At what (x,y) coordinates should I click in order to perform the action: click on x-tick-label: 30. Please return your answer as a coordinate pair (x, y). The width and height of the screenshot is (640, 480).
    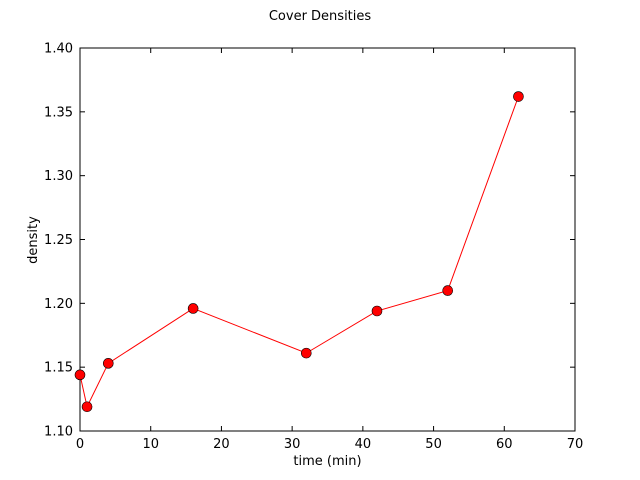
    Looking at the image, I should click on (292, 444).